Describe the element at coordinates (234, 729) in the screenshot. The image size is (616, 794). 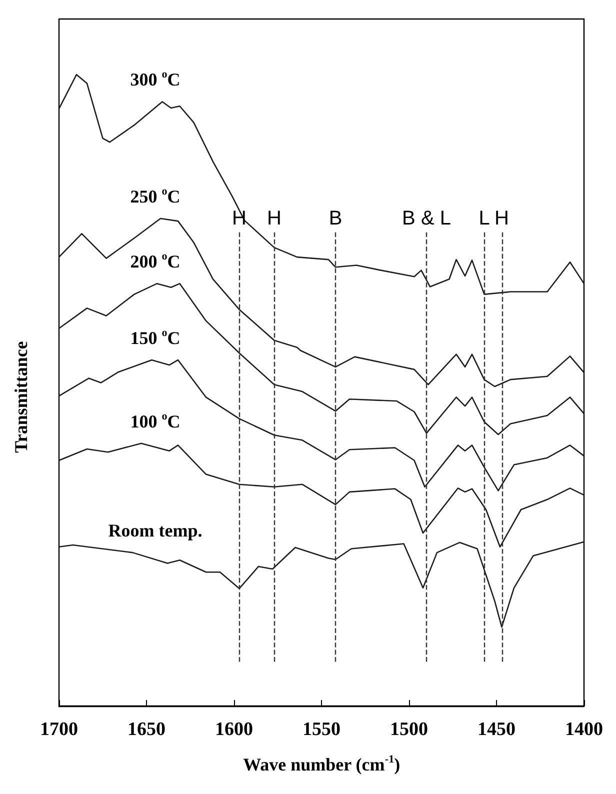
I see `x-tick-label: 1600` at that location.